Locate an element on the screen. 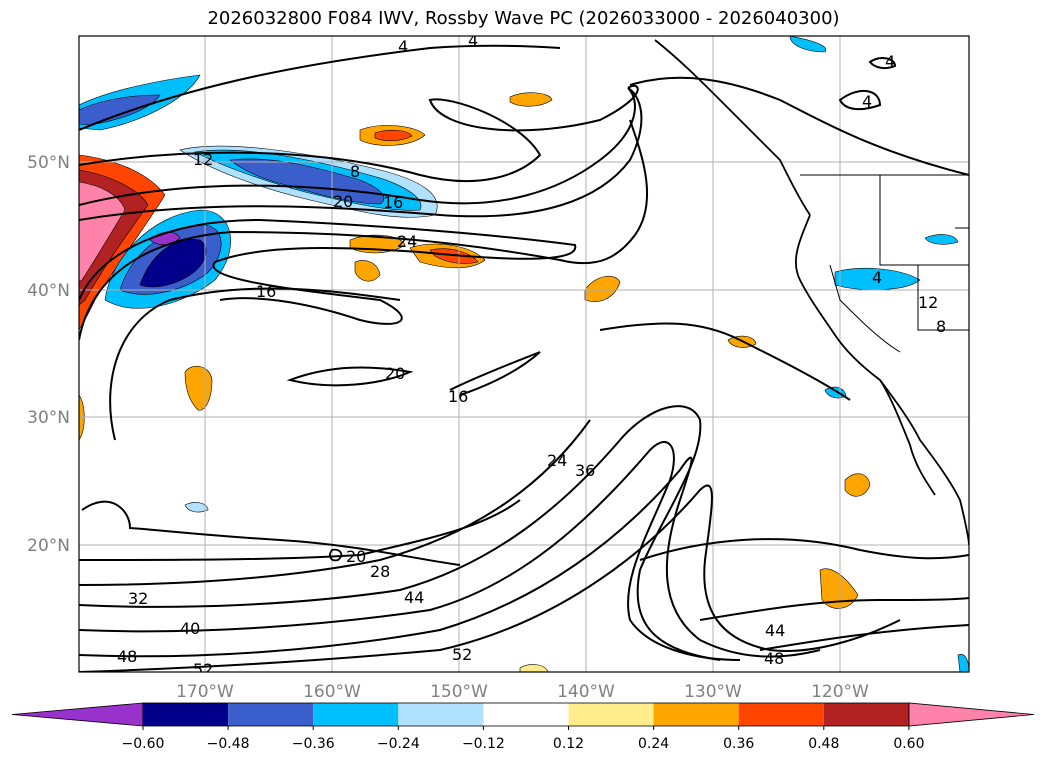 The image size is (1047, 765). latitude-labels: 50°N 40°N 30°N 20°N is located at coordinates (48, 354).